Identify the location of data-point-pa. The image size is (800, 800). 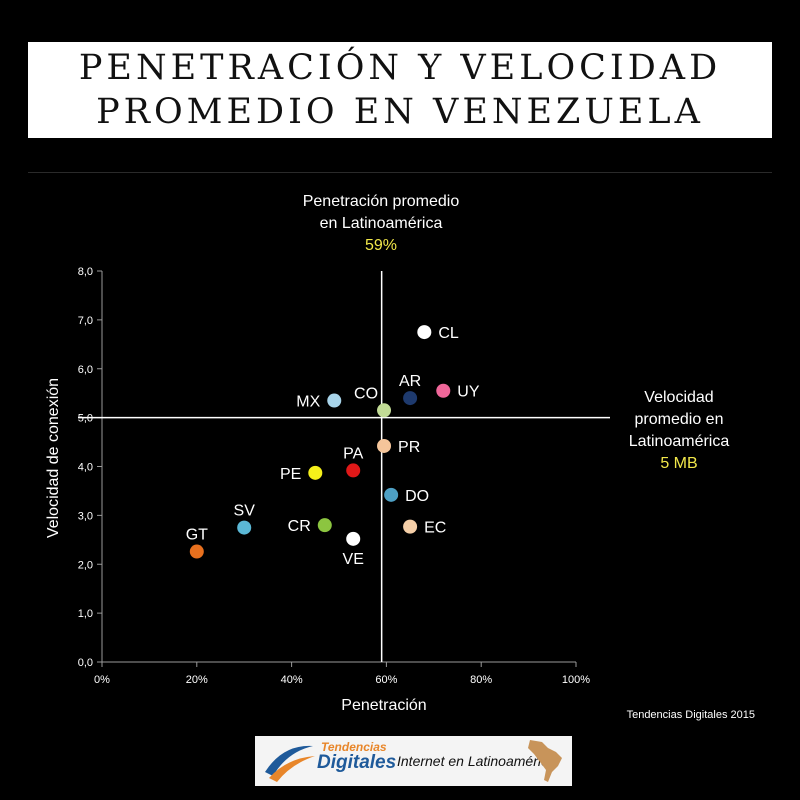
(353, 470).